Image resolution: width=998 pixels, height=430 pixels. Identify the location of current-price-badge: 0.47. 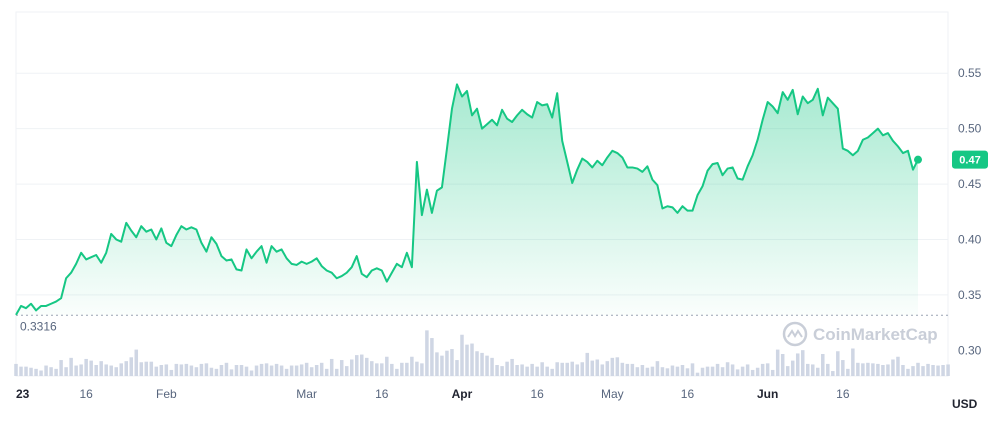
(970, 159).